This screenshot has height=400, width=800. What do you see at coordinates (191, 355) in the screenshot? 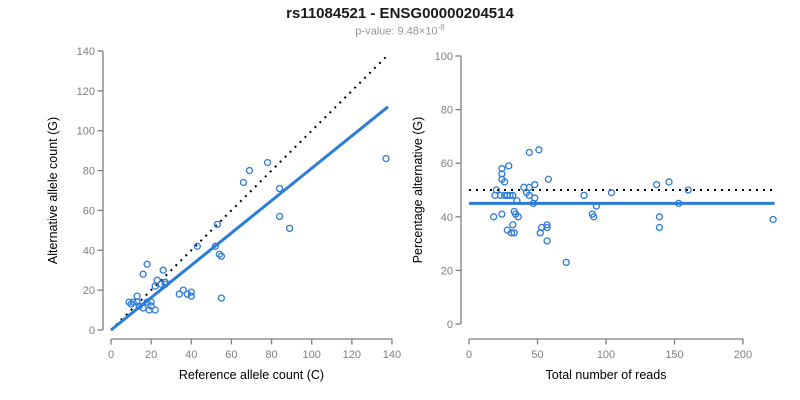
I see `x-tick-label: 40` at bounding box center [191, 355].